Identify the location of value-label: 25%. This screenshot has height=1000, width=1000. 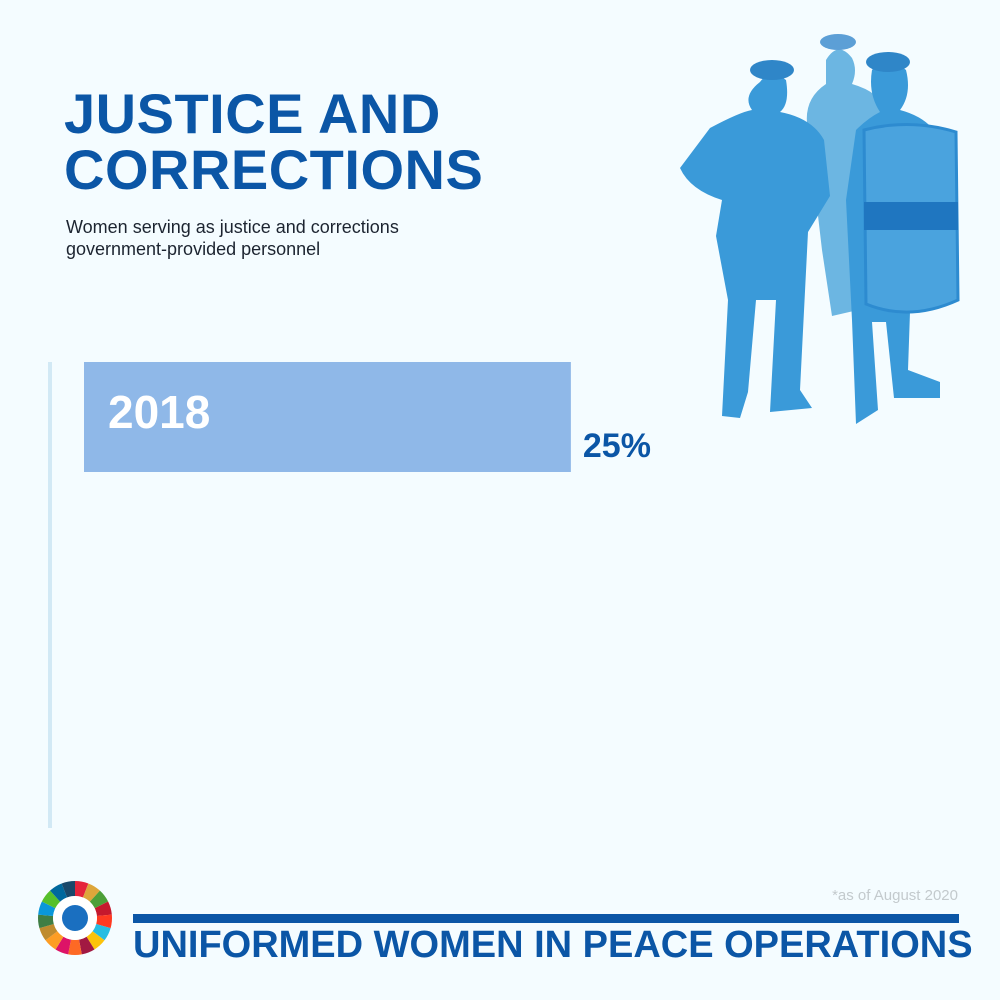
(617, 446).